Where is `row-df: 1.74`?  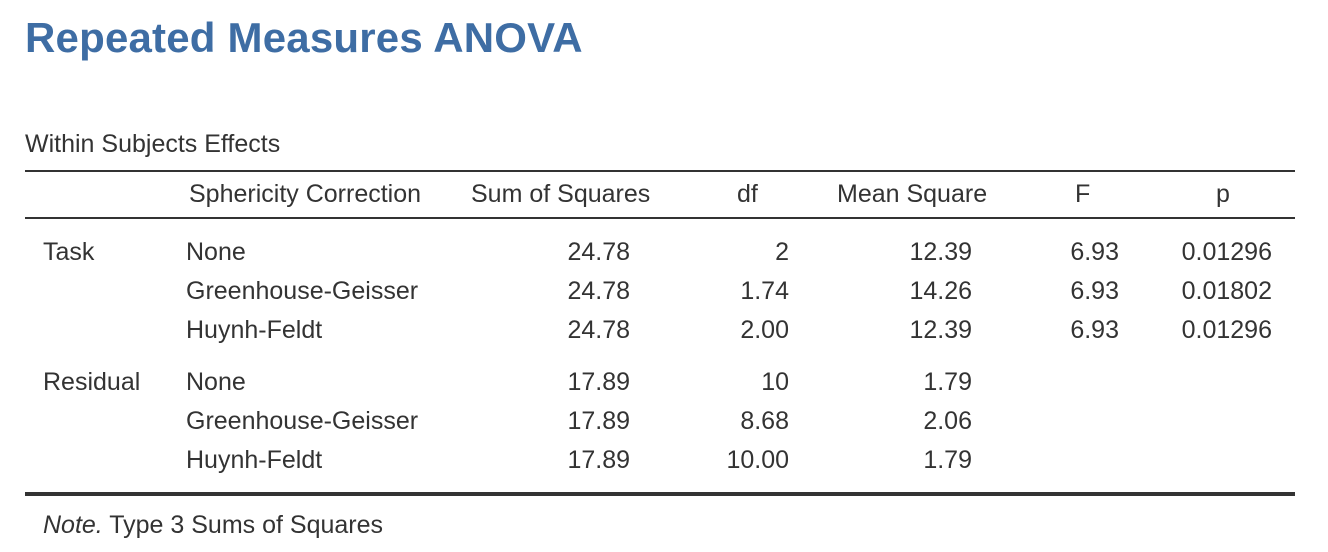 row-df: 1.74 is located at coordinates (764, 291).